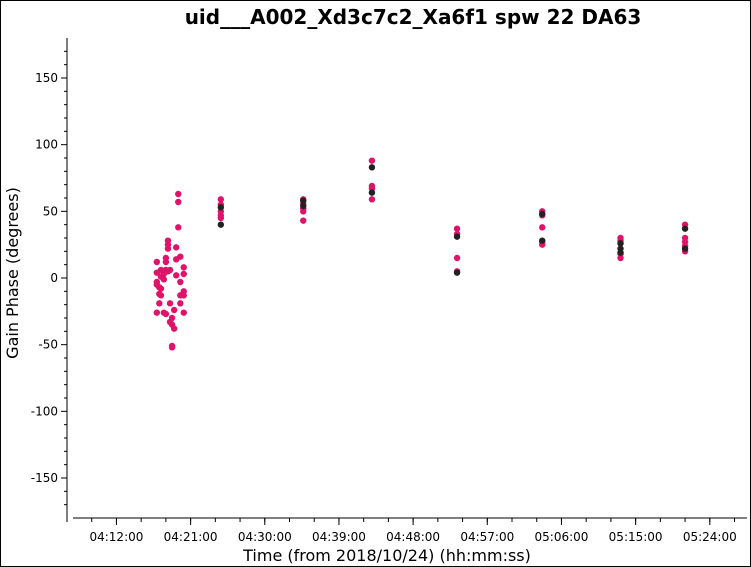 The height and width of the screenshot is (567, 751). I want to click on y-tick-label: 100, so click(46, 145).